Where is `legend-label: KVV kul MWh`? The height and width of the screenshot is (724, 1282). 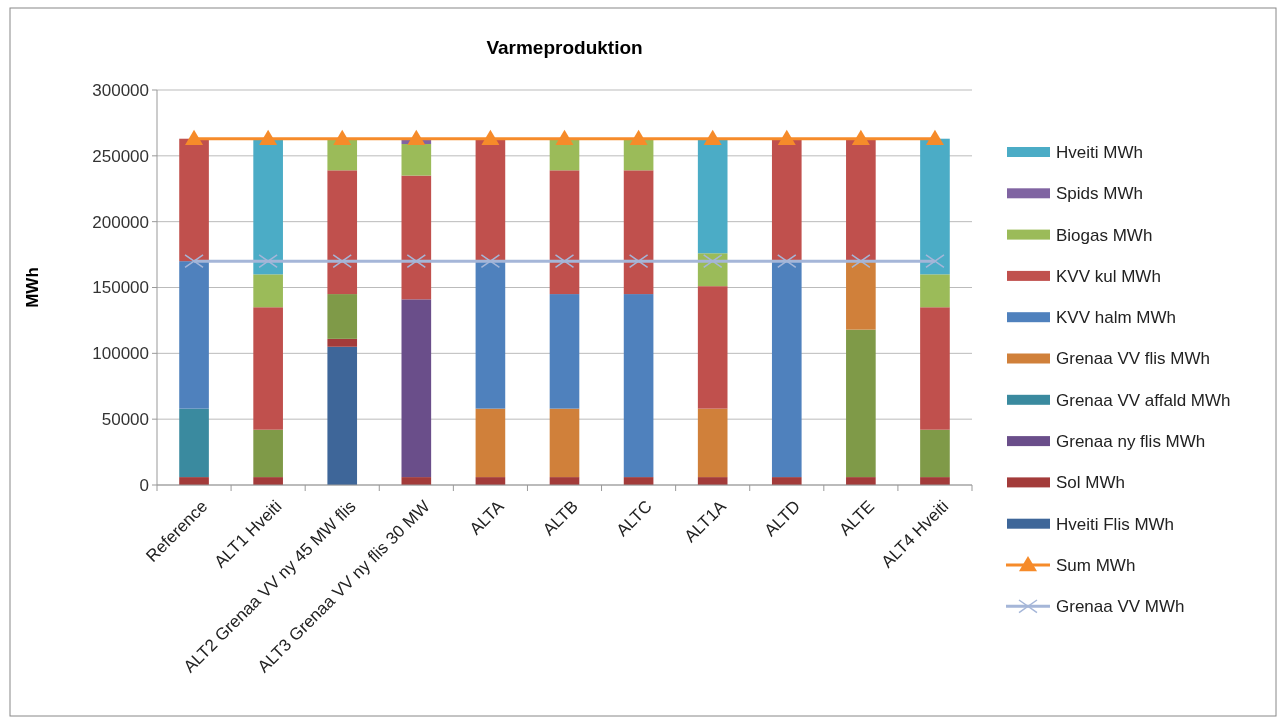 legend-label: KVV kul MWh is located at coordinates (1108, 276).